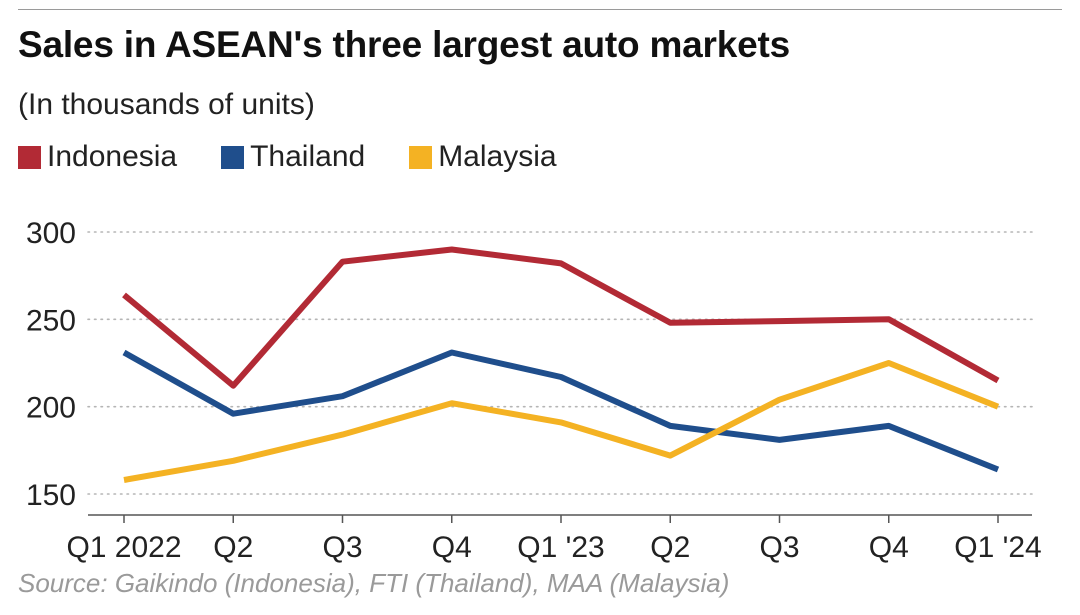  What do you see at coordinates (51, 408) in the screenshot?
I see `y-tick-label: 200` at bounding box center [51, 408].